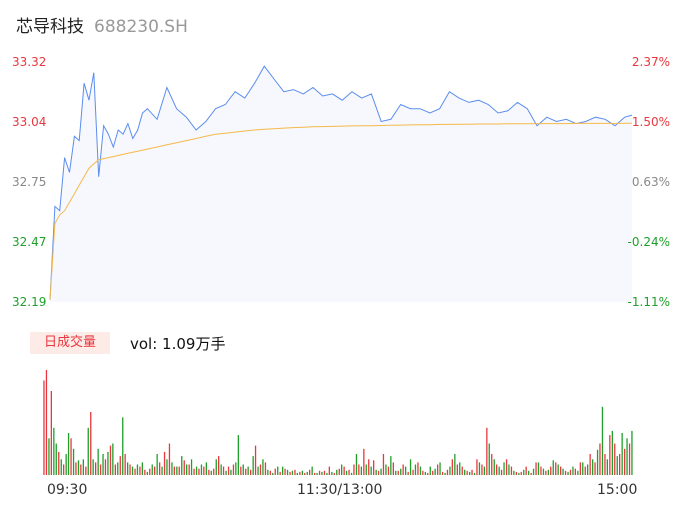 This screenshot has height=524, width=686. Describe the element at coordinates (70, 343) in the screenshot. I see `volume-badge: 日成交量` at that location.